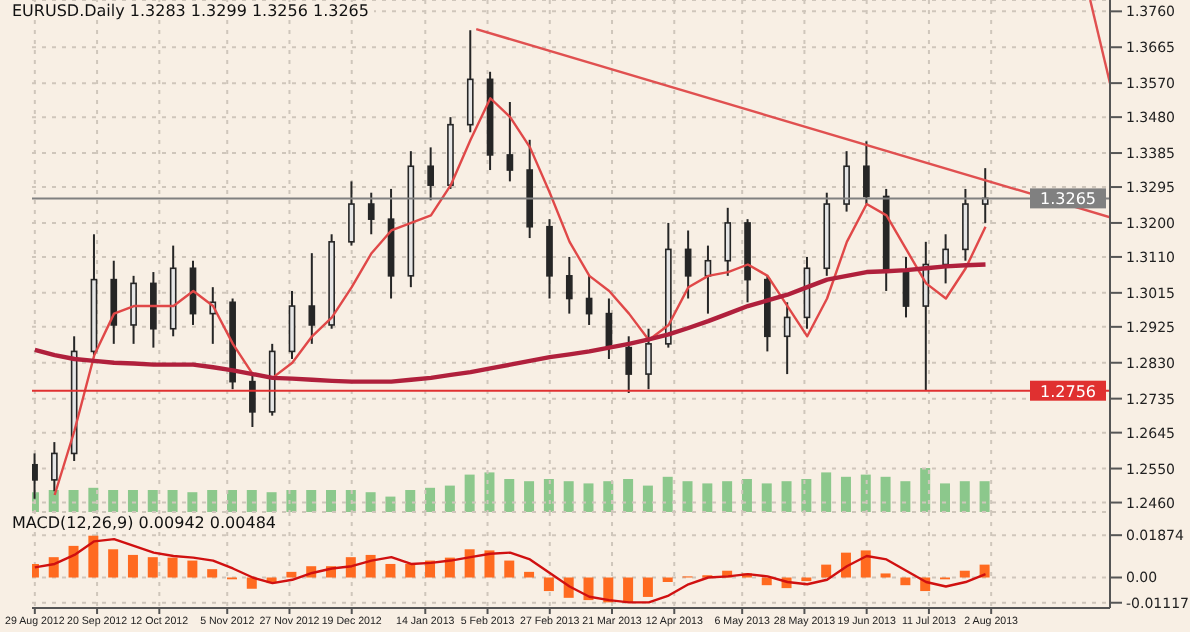 This screenshot has width=1190, height=632. Describe the element at coordinates (1068, 199) in the screenshot. I see `ref-line-label: 1.3265` at that location.